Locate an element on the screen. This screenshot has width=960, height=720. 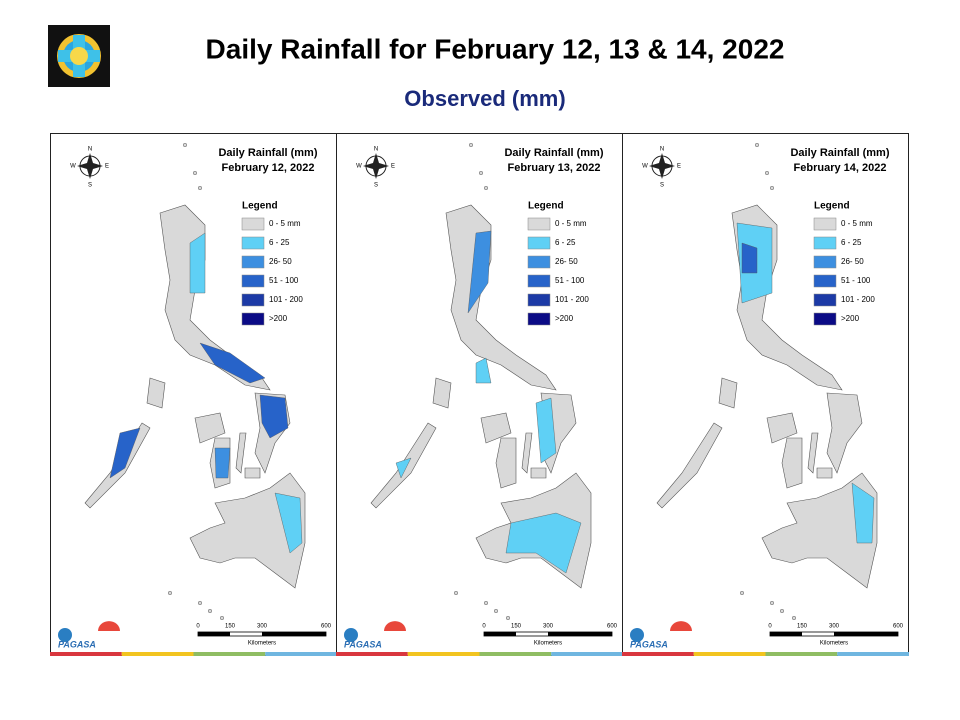
compass-label: W is located at coordinates (359, 167).